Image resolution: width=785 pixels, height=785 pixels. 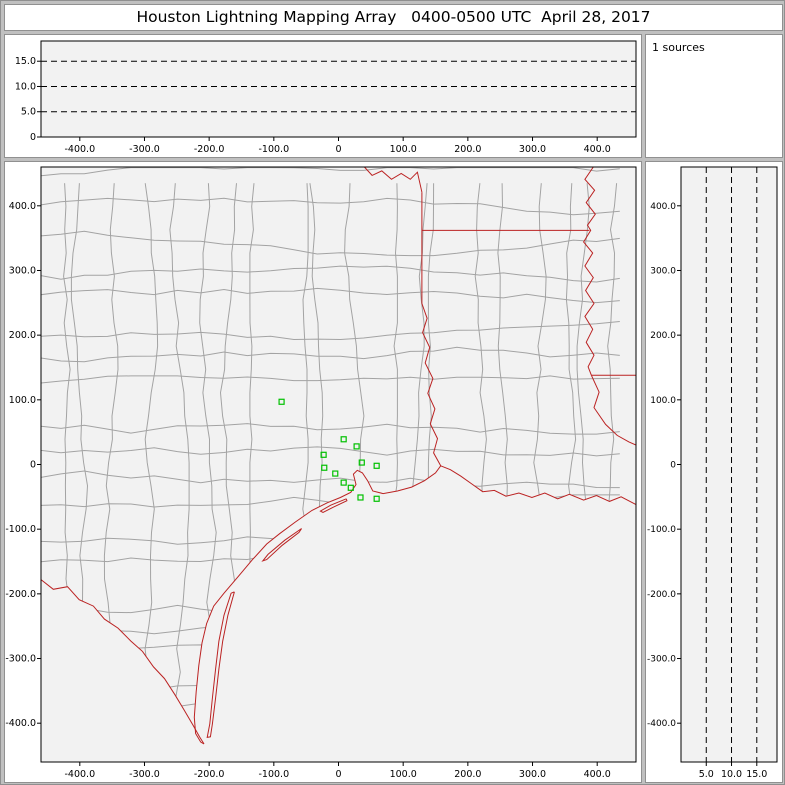 What do you see at coordinates (329, 450) in the screenshot?
I see `lma-station-markers` at bounding box center [329, 450].